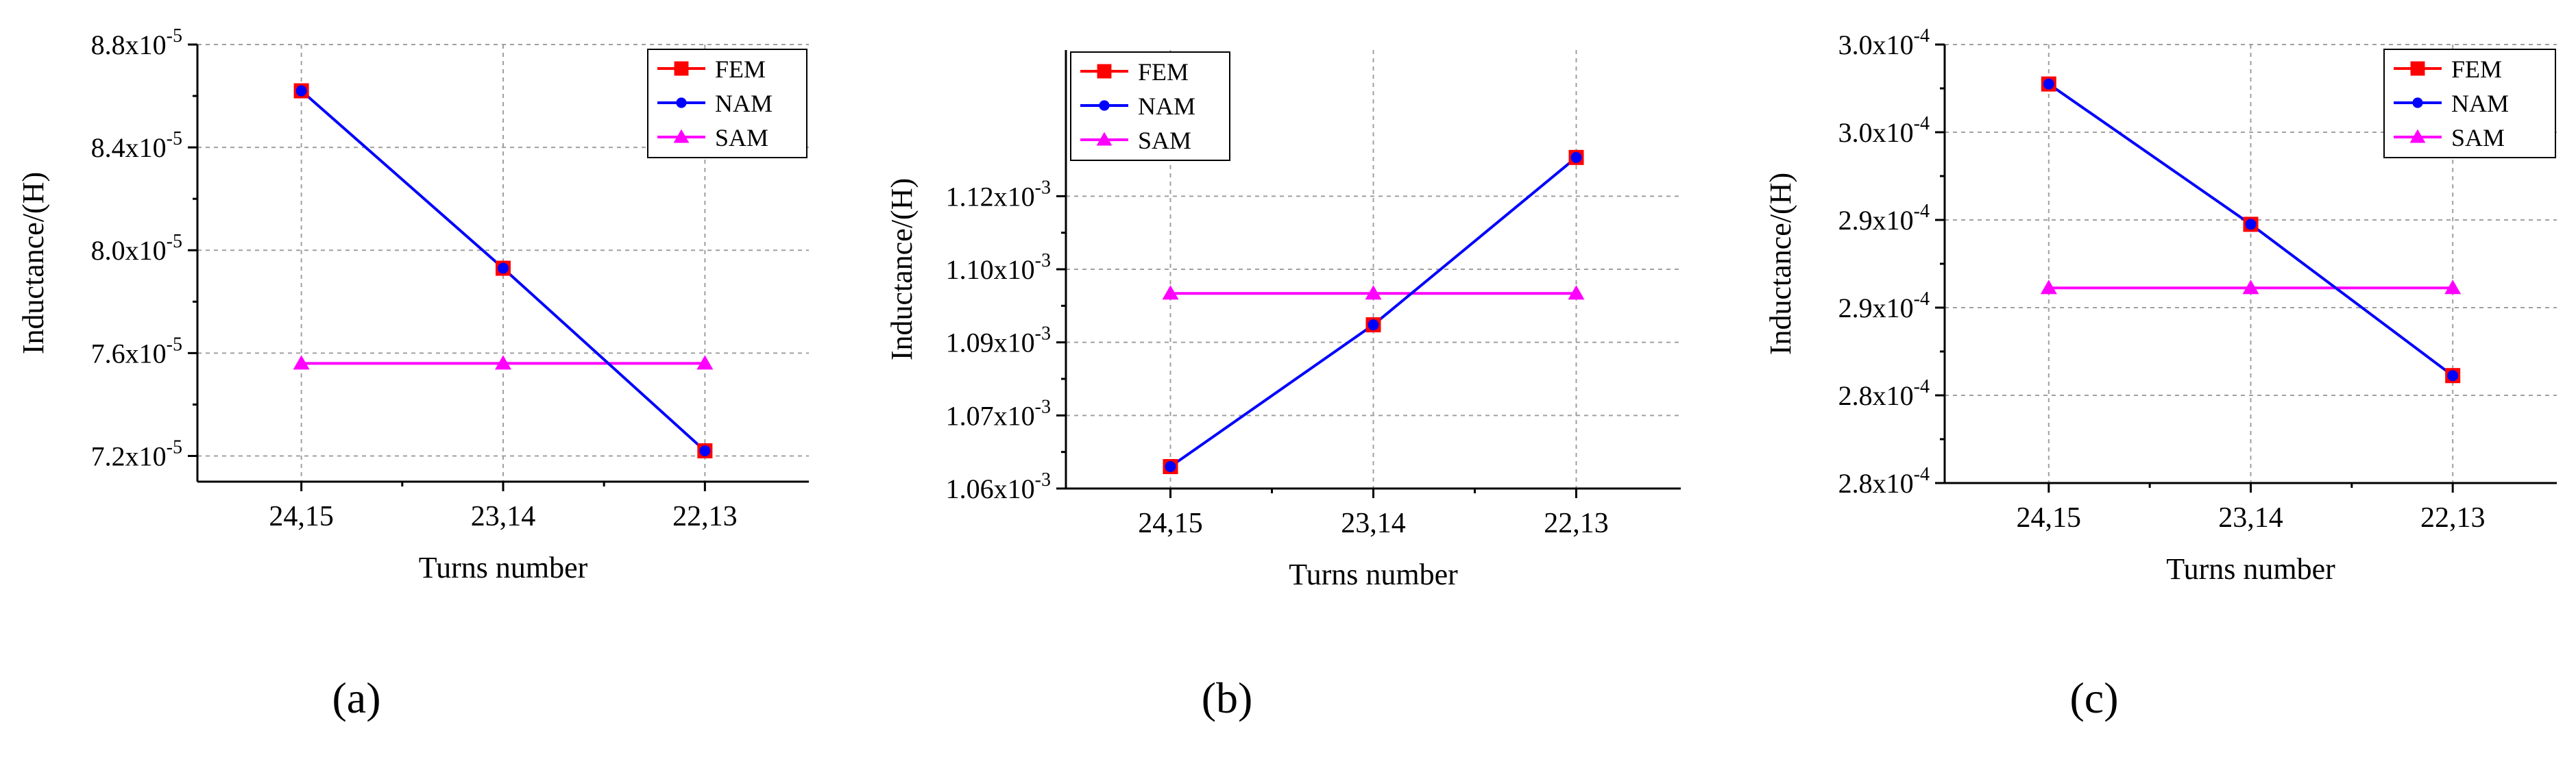  What do you see at coordinates (998, 268) in the screenshot?
I see `y-tick-label: 1.10x10⁻³` at bounding box center [998, 268].